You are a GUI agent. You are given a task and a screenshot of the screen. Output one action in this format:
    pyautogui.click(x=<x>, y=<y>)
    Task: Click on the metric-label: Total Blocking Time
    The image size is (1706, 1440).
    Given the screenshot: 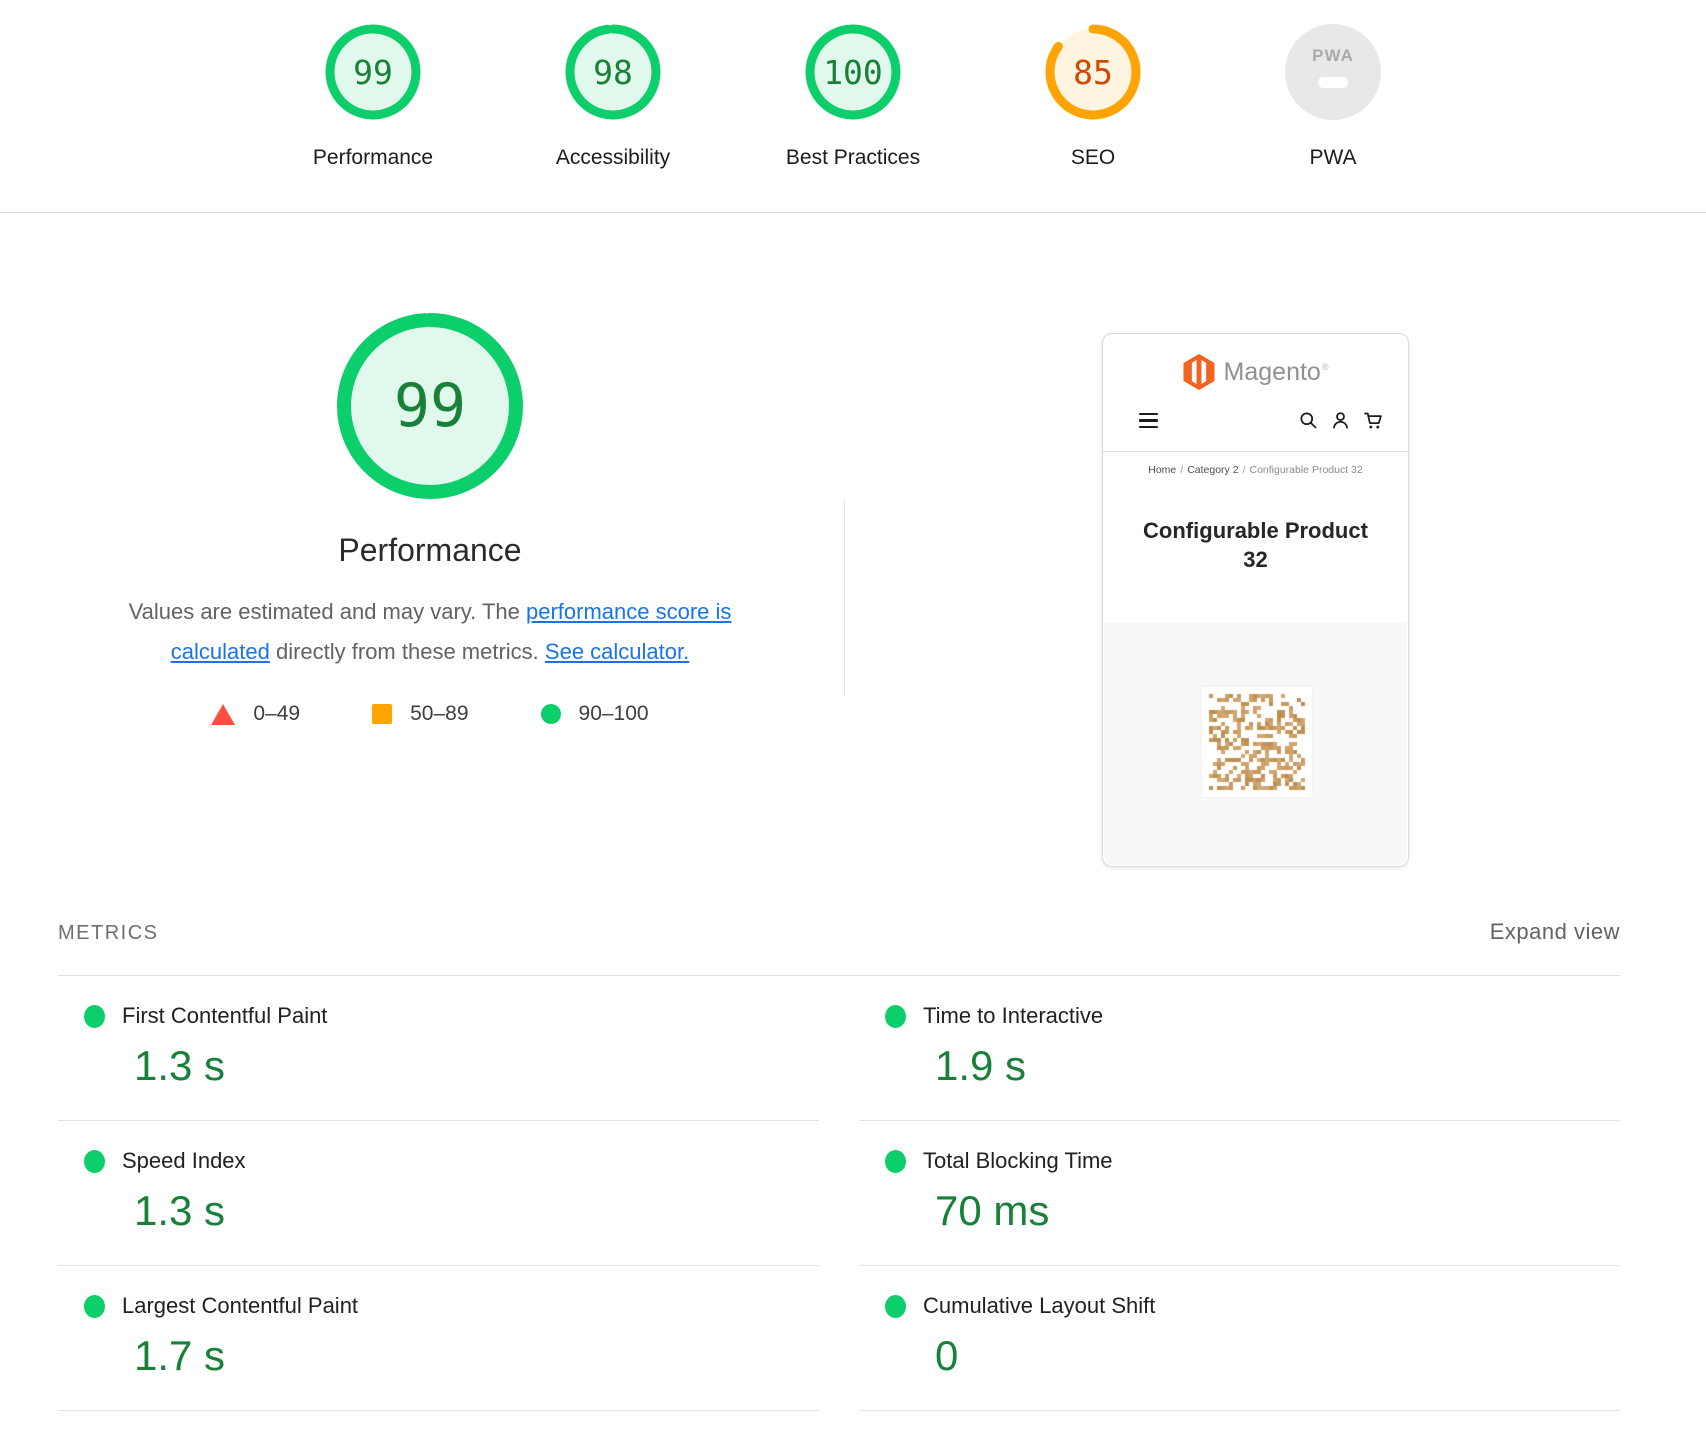 What is the action you would take?
    pyautogui.click(x=1018, y=1160)
    